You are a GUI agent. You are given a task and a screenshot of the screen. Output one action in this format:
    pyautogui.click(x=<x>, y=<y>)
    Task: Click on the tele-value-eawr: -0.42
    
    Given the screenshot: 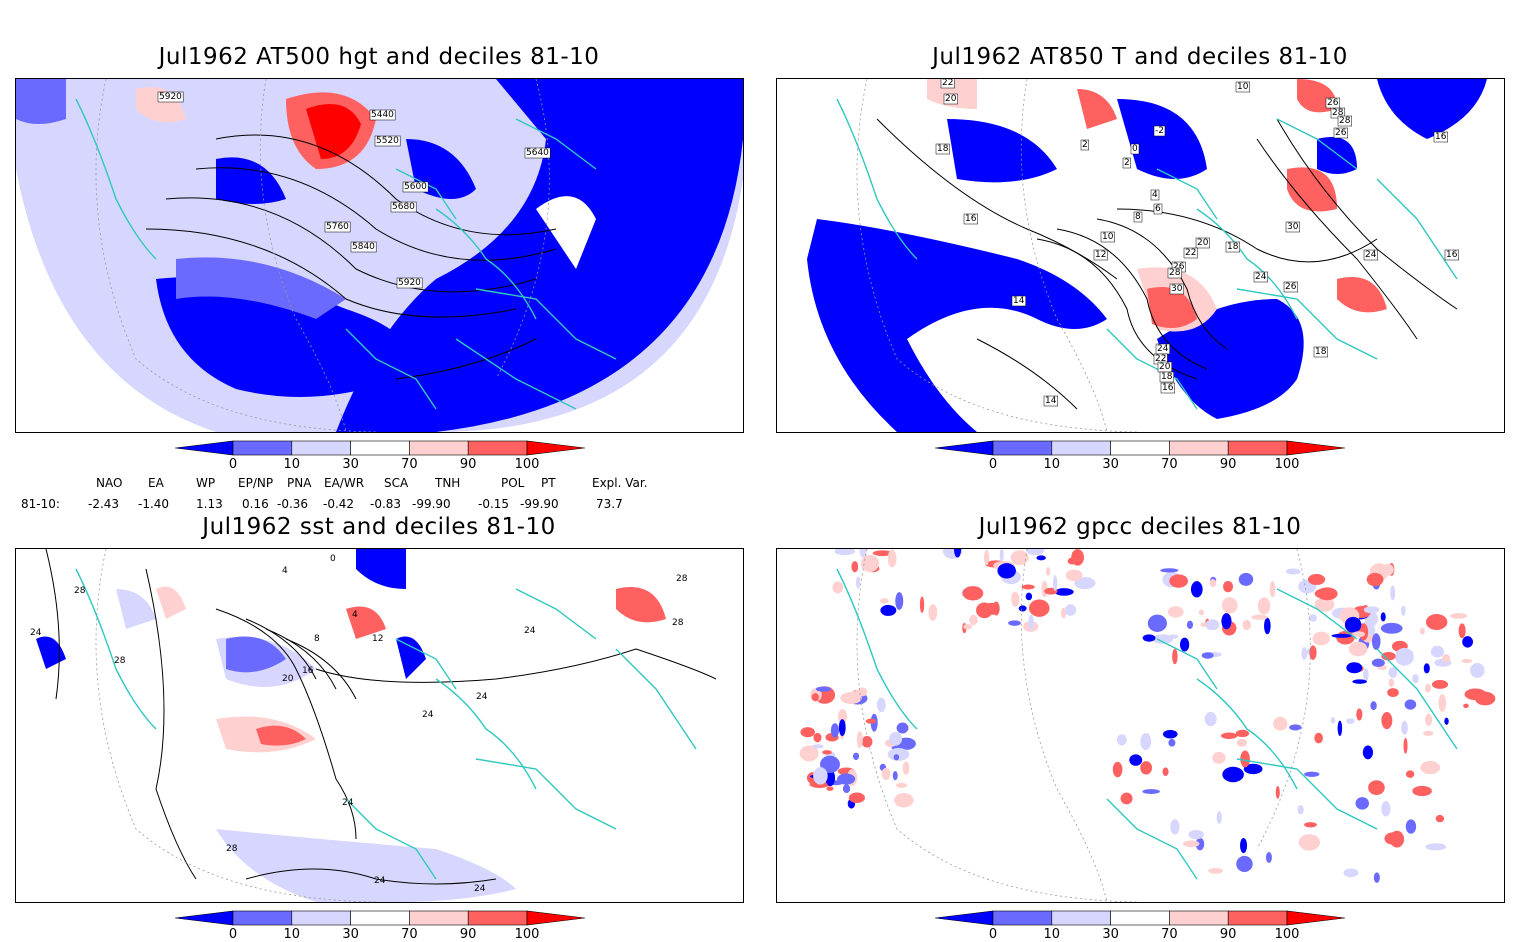 What is the action you would take?
    pyautogui.click(x=339, y=504)
    